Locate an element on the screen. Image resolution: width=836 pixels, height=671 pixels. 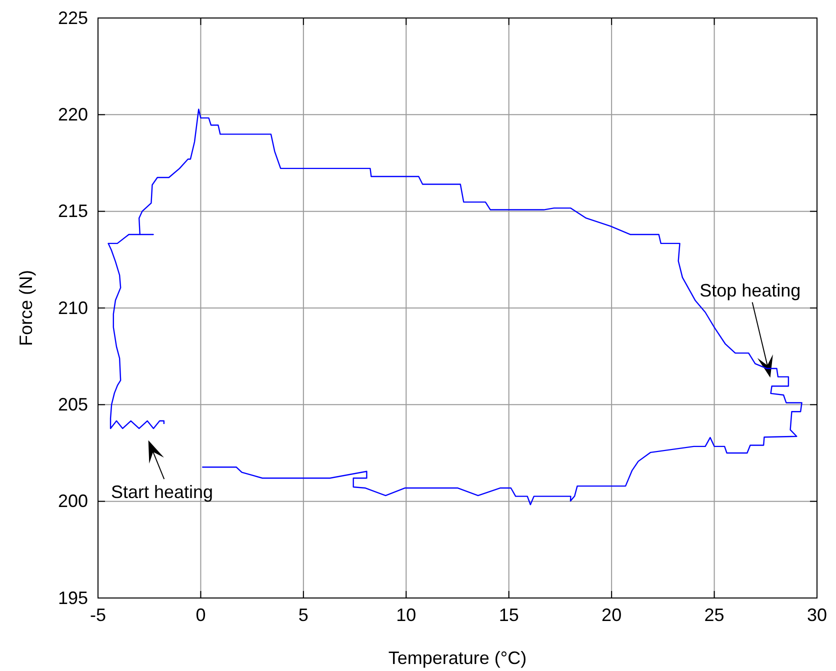
x-tick-label: 0 is located at coordinates (201, 614).